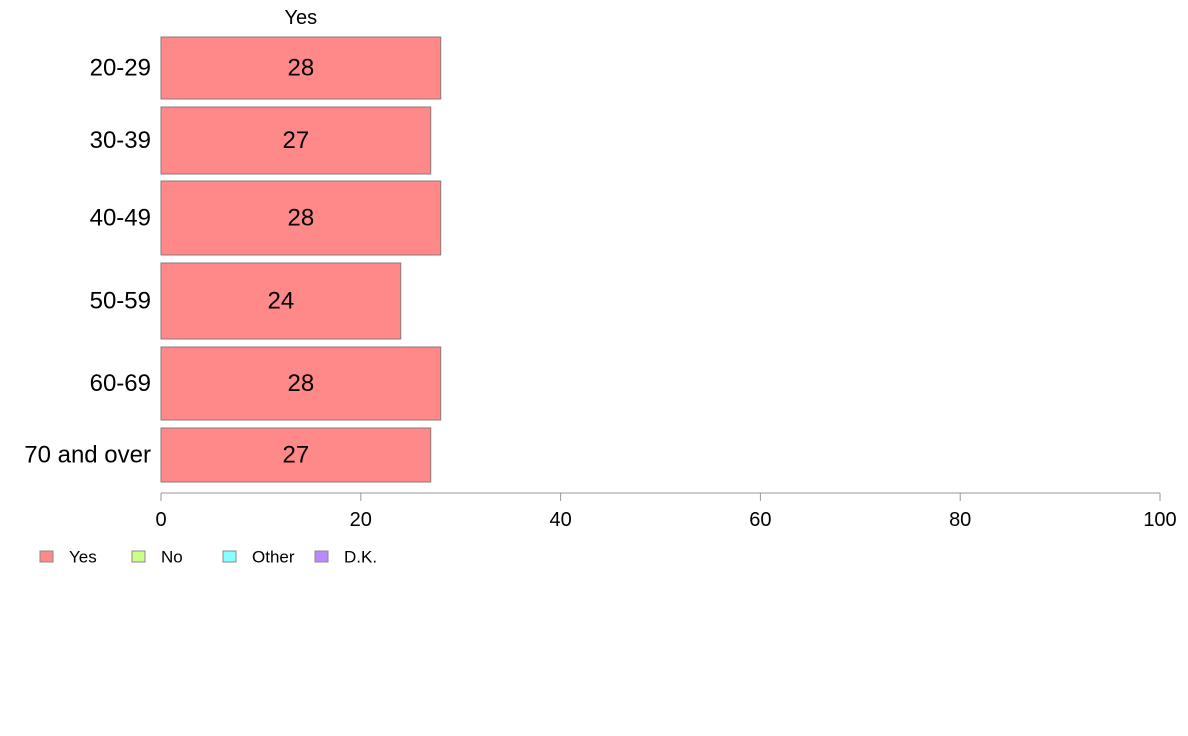 This screenshot has width=1188, height=736. Describe the element at coordinates (1159, 520) in the screenshot. I see `x-tick-label: 100` at that location.